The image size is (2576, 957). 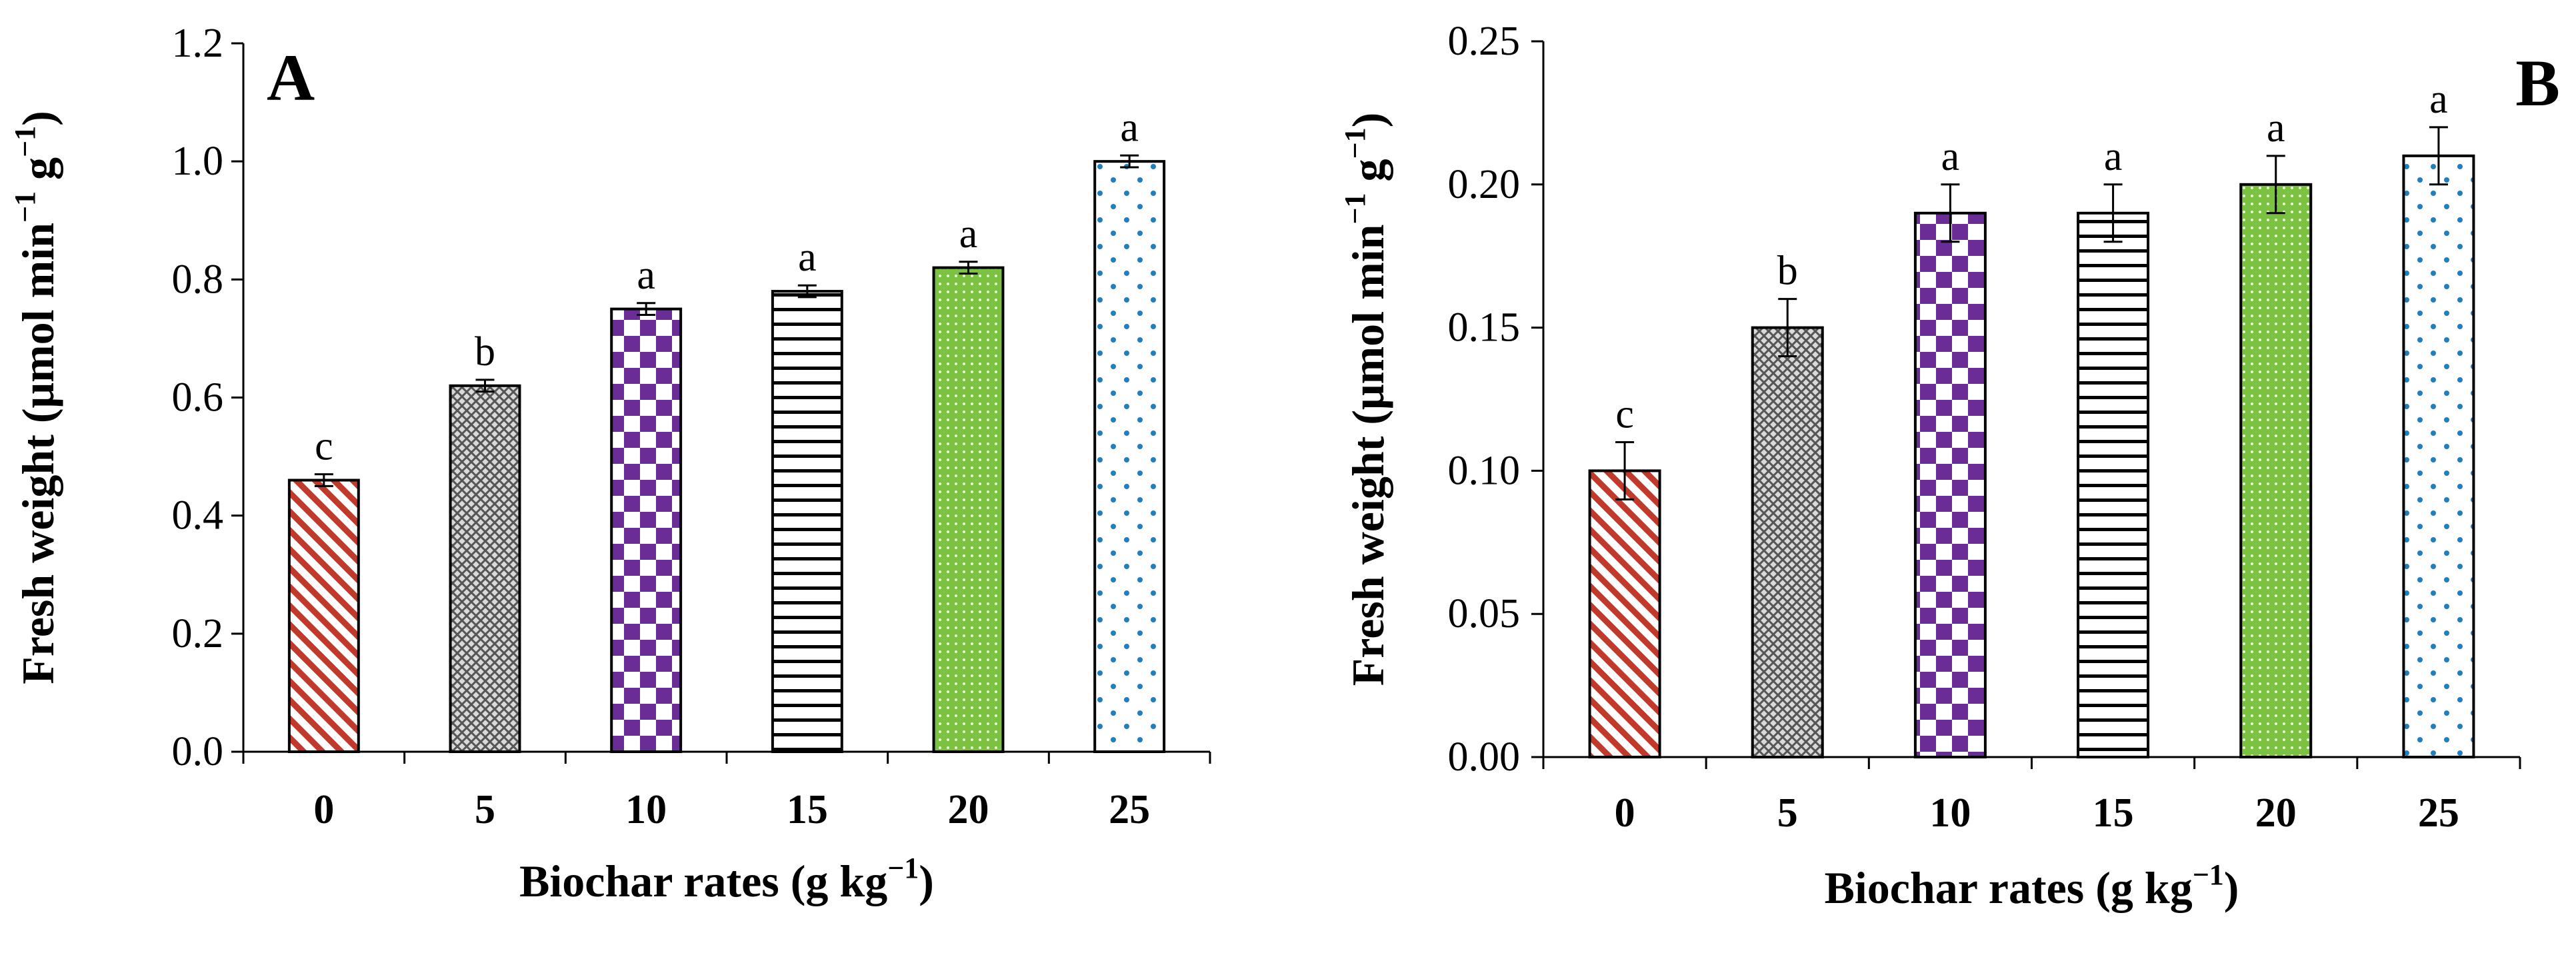 I want to click on y-tick-label: 0.15, so click(x=1484, y=328).